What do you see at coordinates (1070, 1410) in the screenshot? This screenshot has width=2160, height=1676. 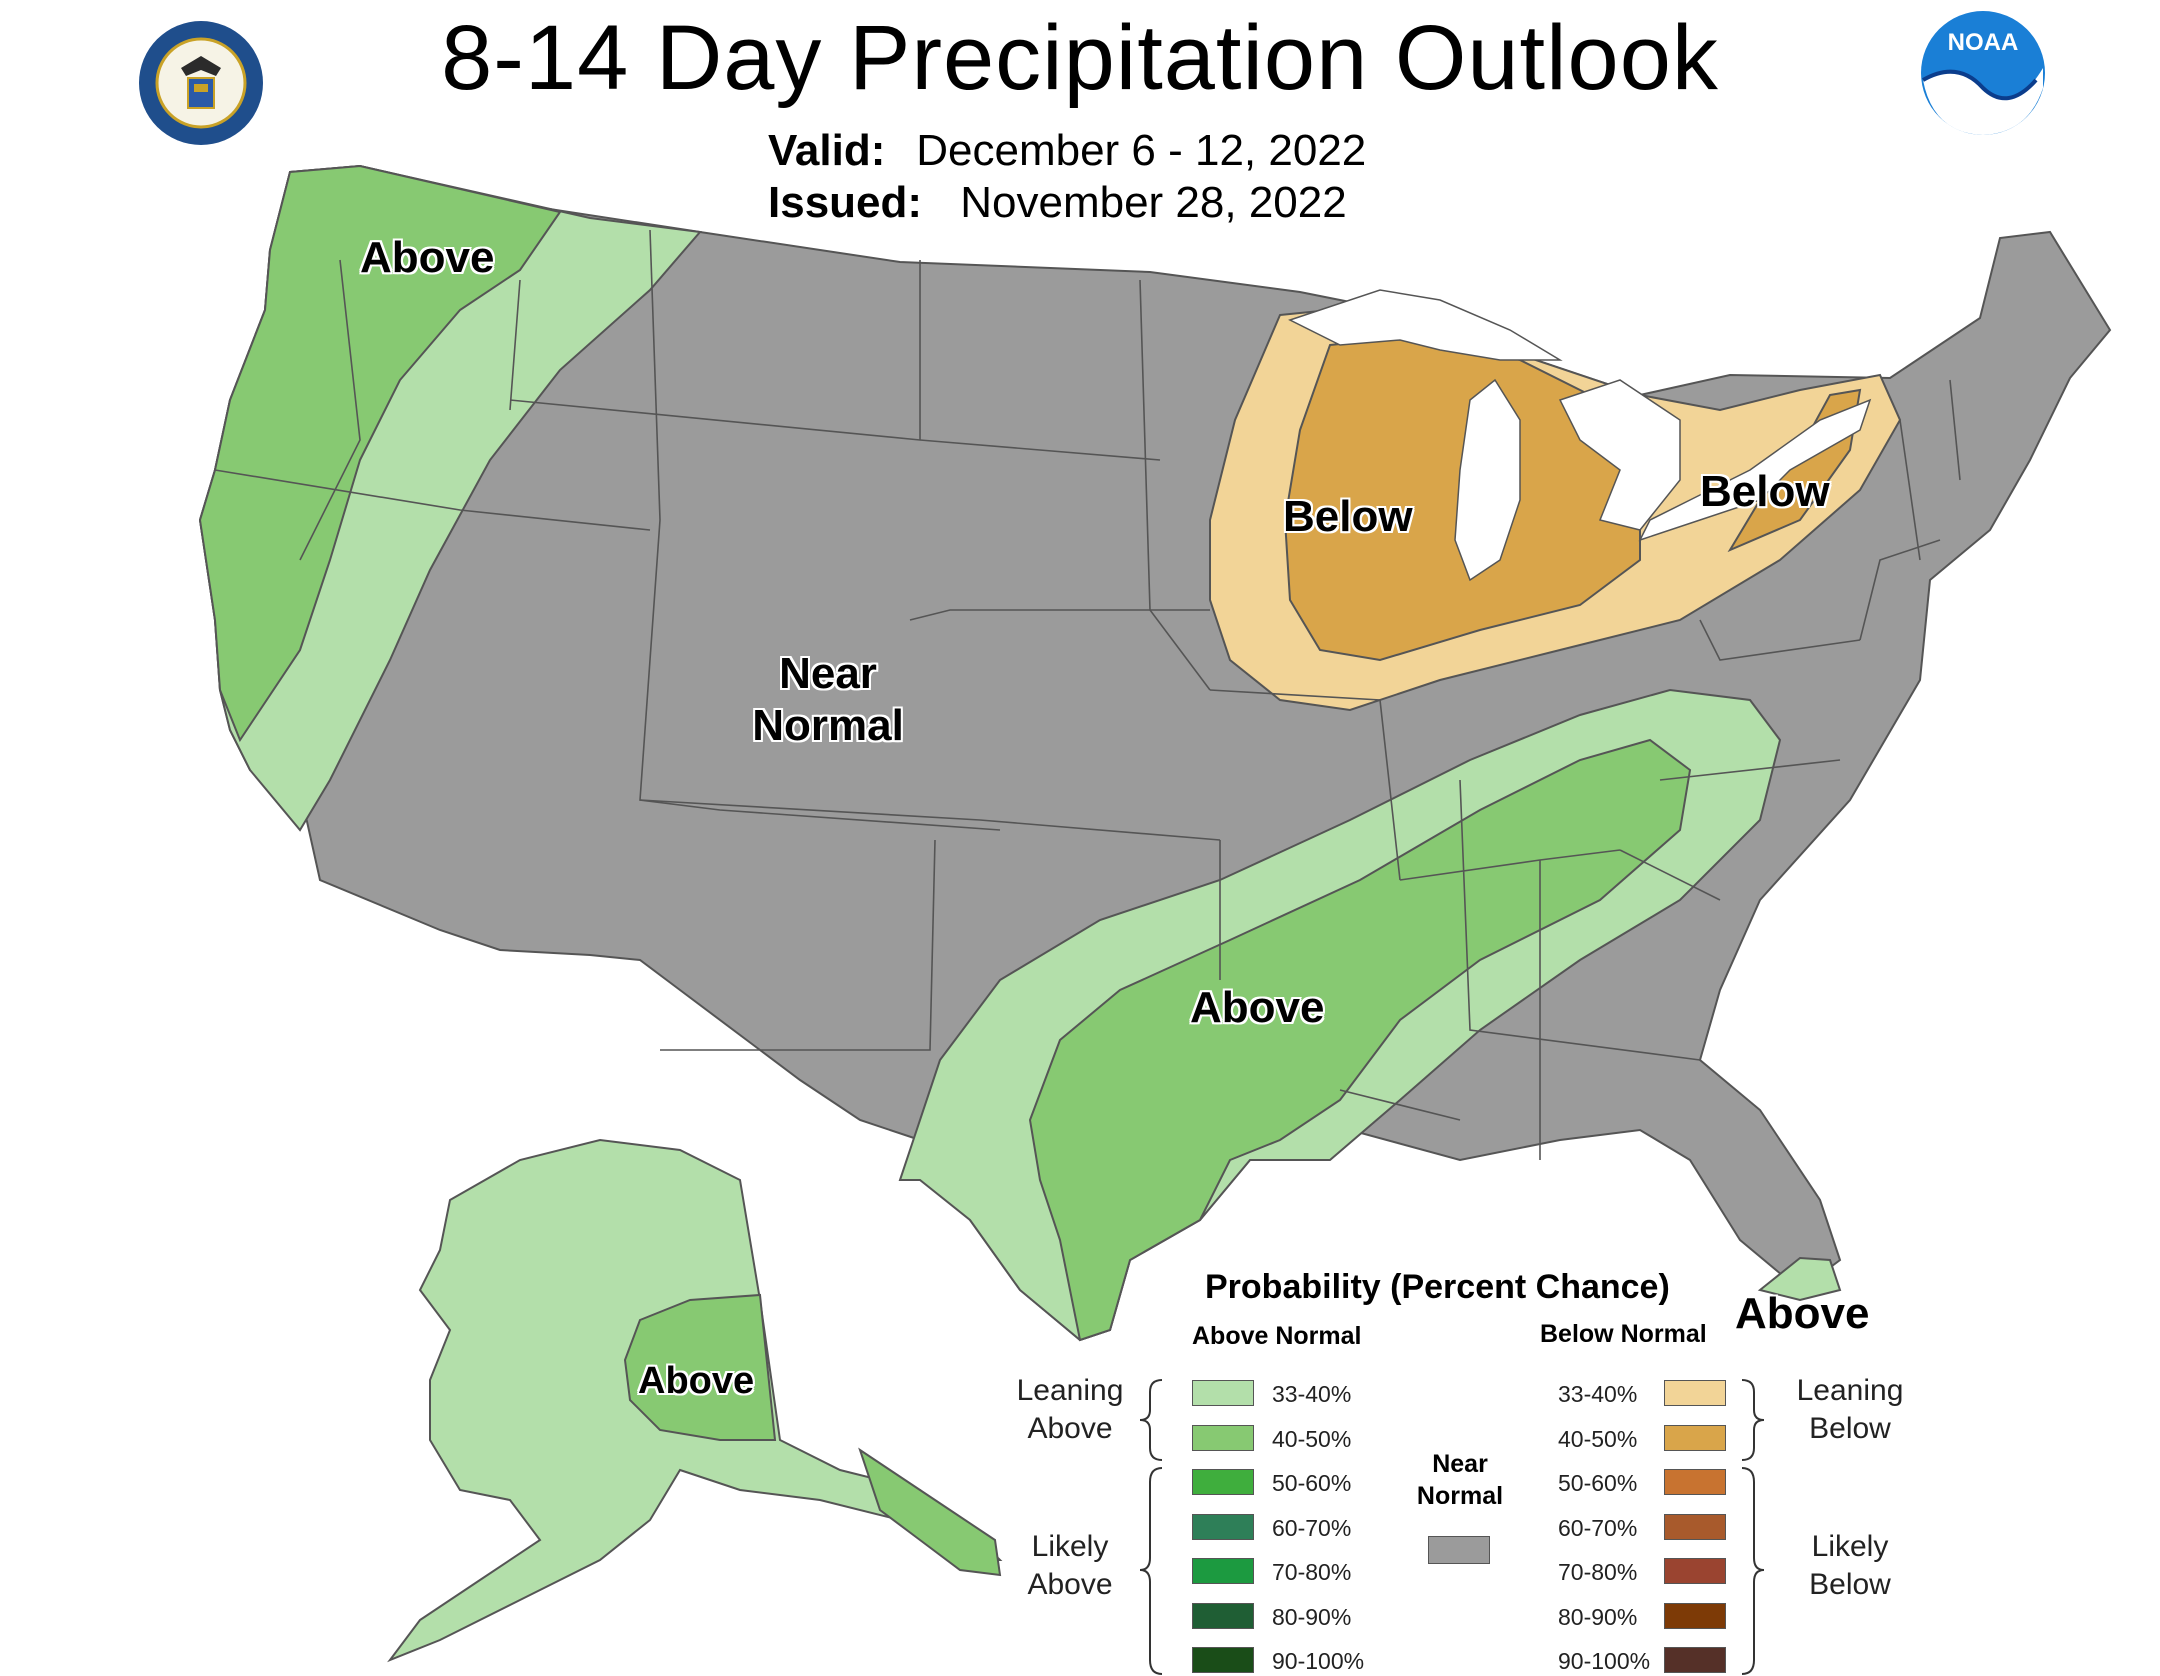 I see `legend-leaning-above: Leaning Above` at bounding box center [1070, 1410].